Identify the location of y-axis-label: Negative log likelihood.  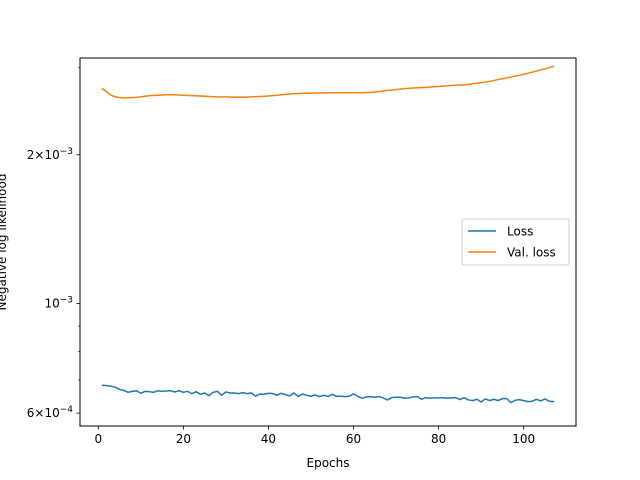
(4, 242).